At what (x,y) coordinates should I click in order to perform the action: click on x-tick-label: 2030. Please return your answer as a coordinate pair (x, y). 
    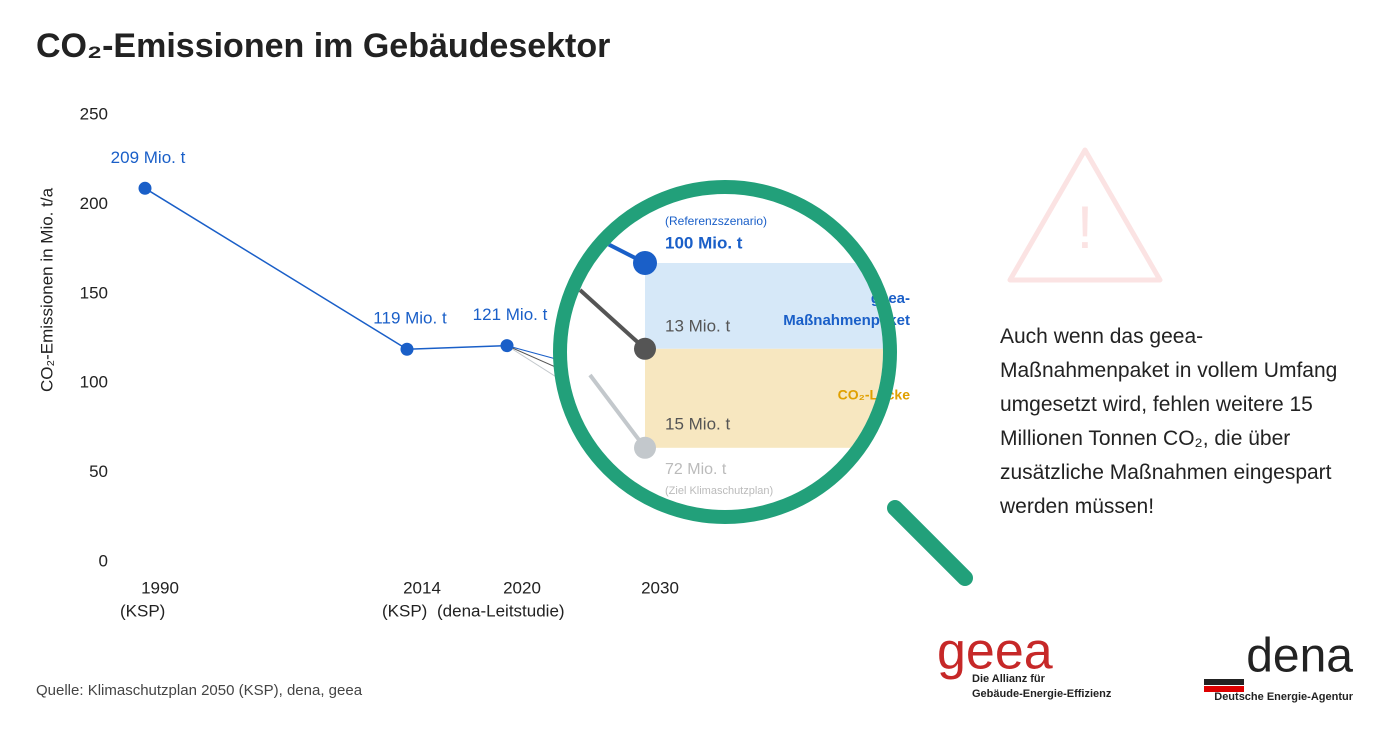
    Looking at the image, I should click on (660, 587).